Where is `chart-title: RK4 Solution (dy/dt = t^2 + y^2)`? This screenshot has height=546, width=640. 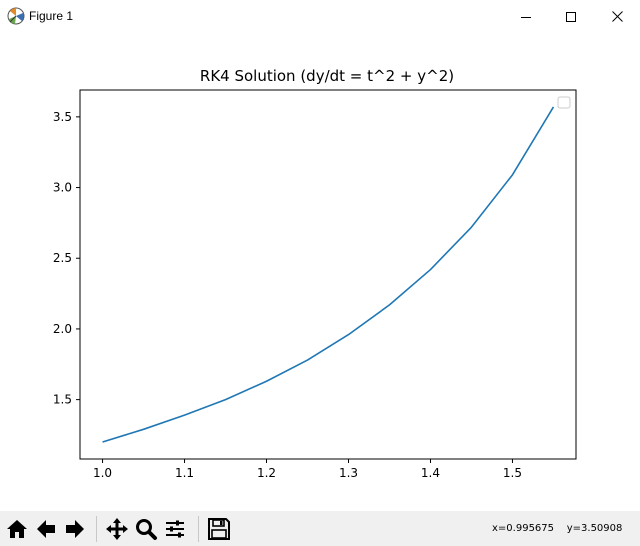
chart-title: RK4 Solution (dy/dt = t^2 + y^2) is located at coordinates (327, 76).